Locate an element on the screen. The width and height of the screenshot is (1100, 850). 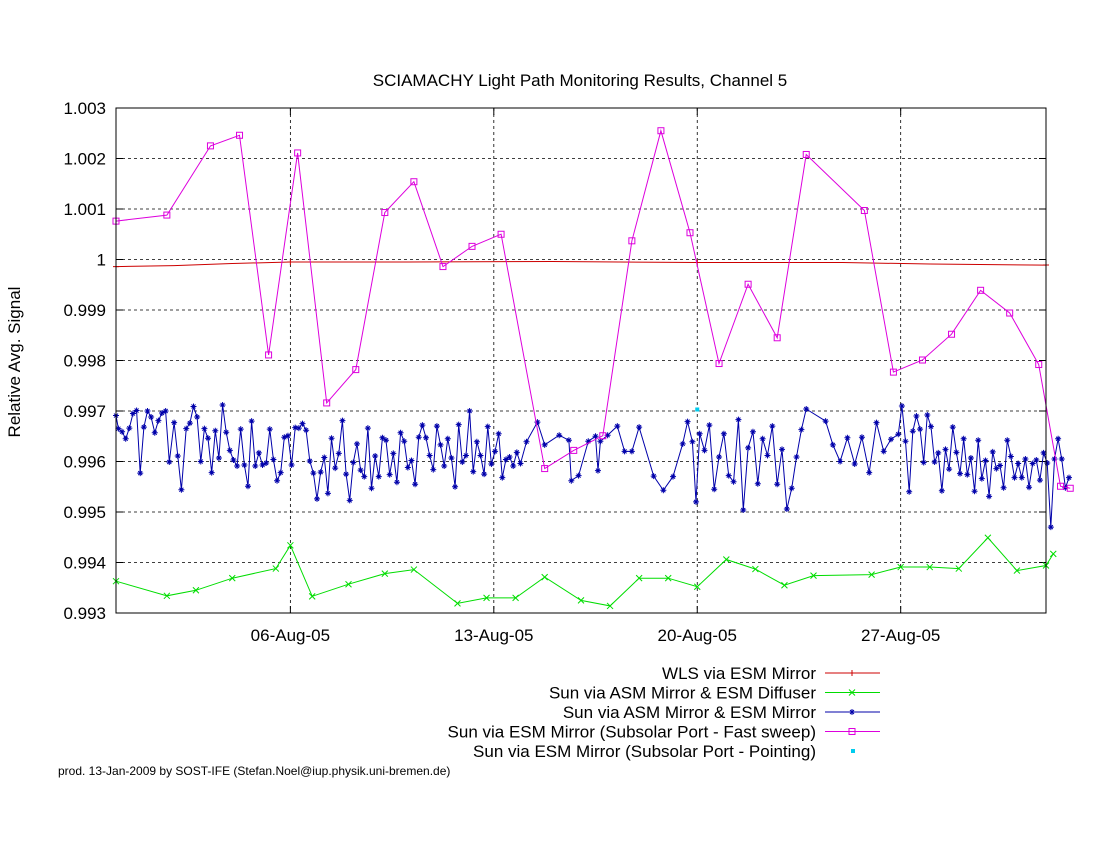
y-tick-label: 0.993 is located at coordinates (84, 613).